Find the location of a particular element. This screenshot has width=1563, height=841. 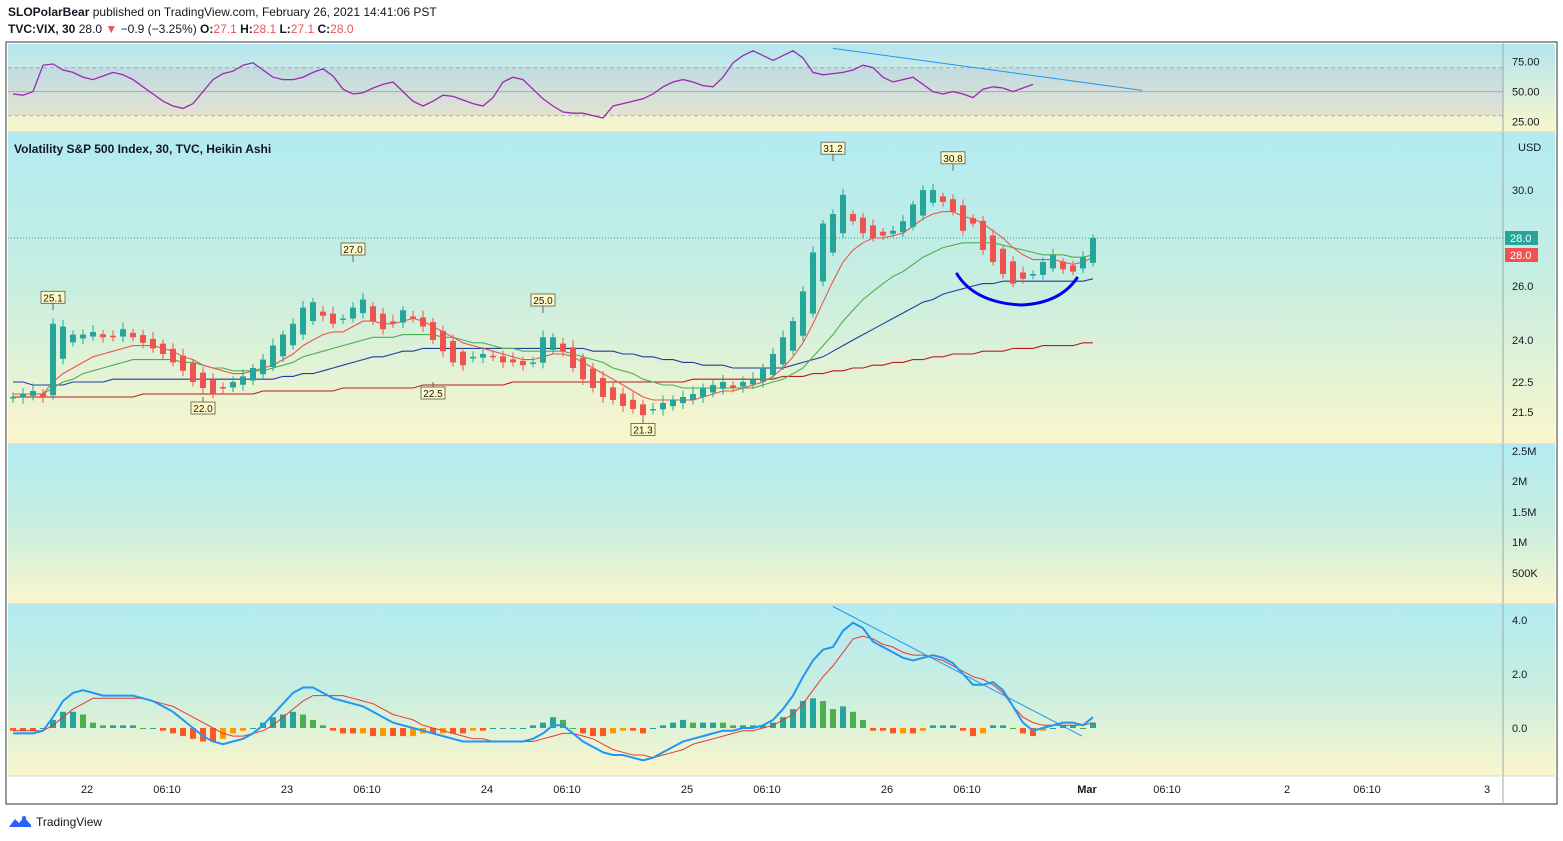

extreme-label: 31.2 is located at coordinates (833, 149).